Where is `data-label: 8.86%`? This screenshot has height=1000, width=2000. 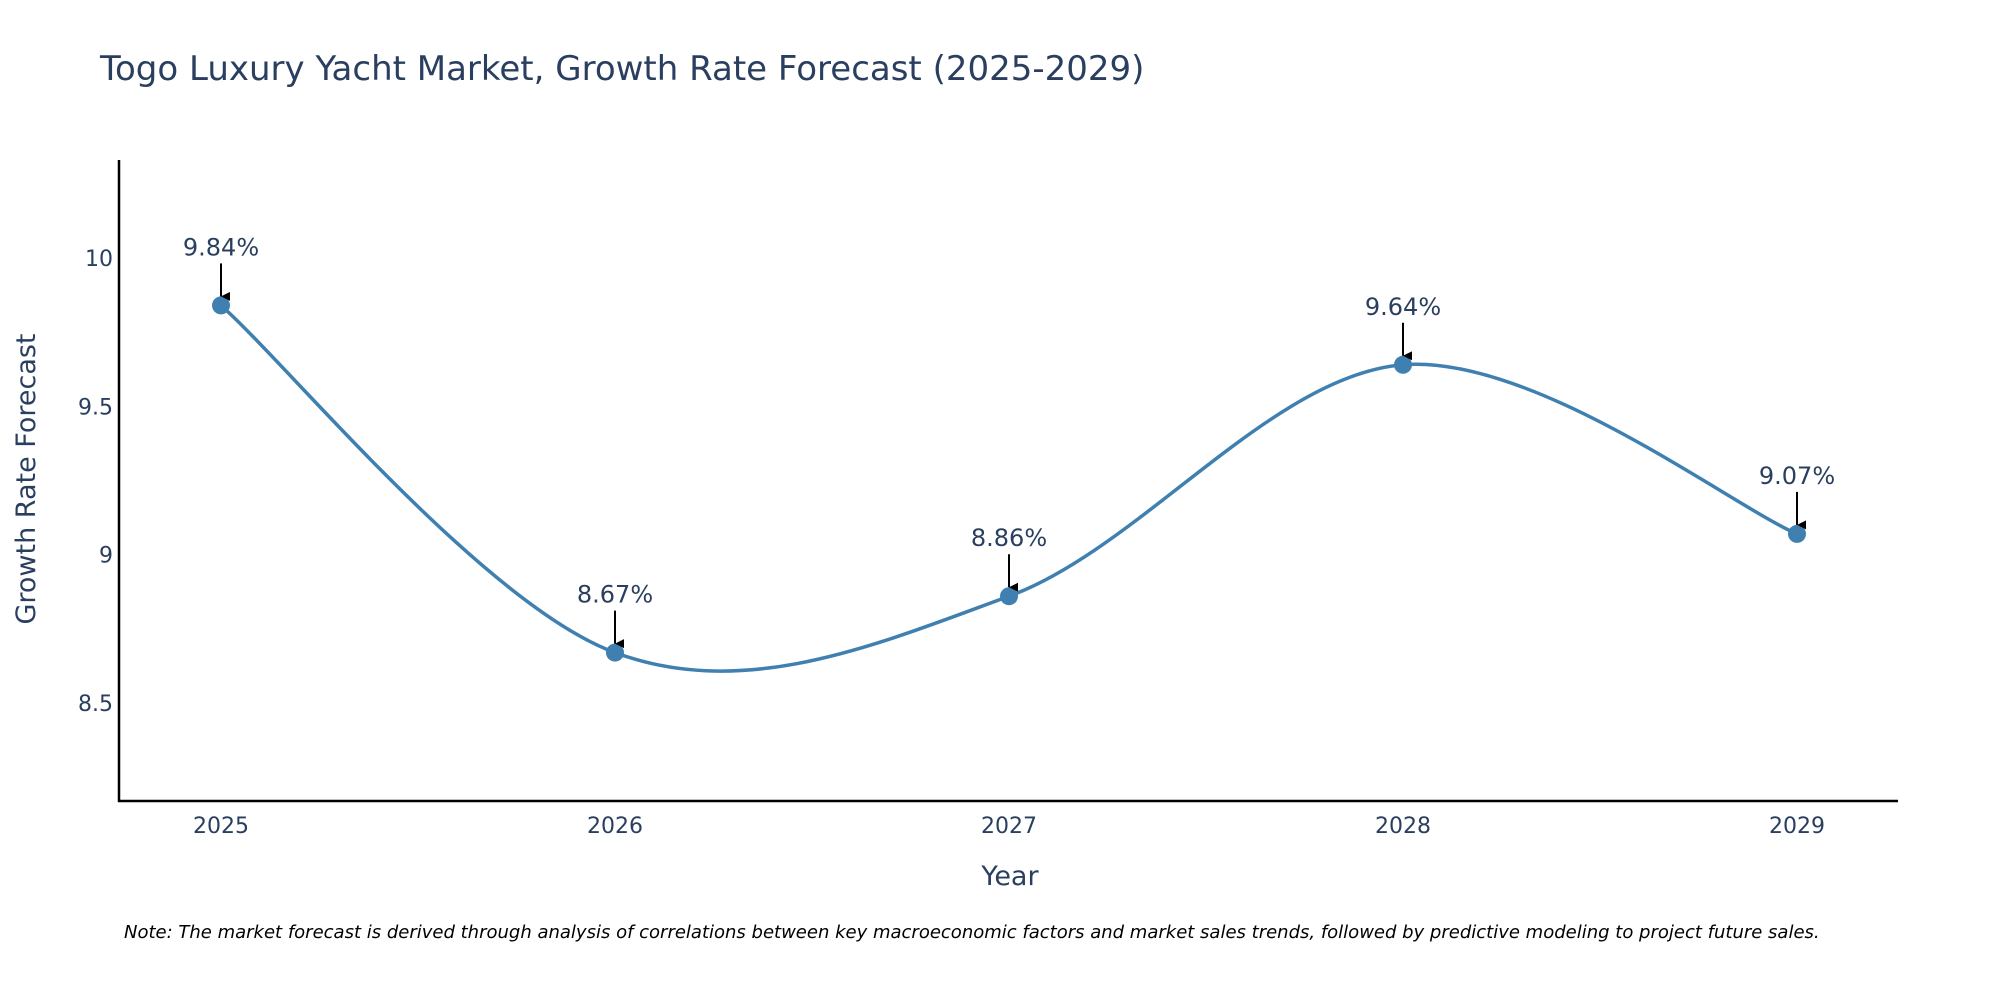 data-label: 8.86% is located at coordinates (1009, 538).